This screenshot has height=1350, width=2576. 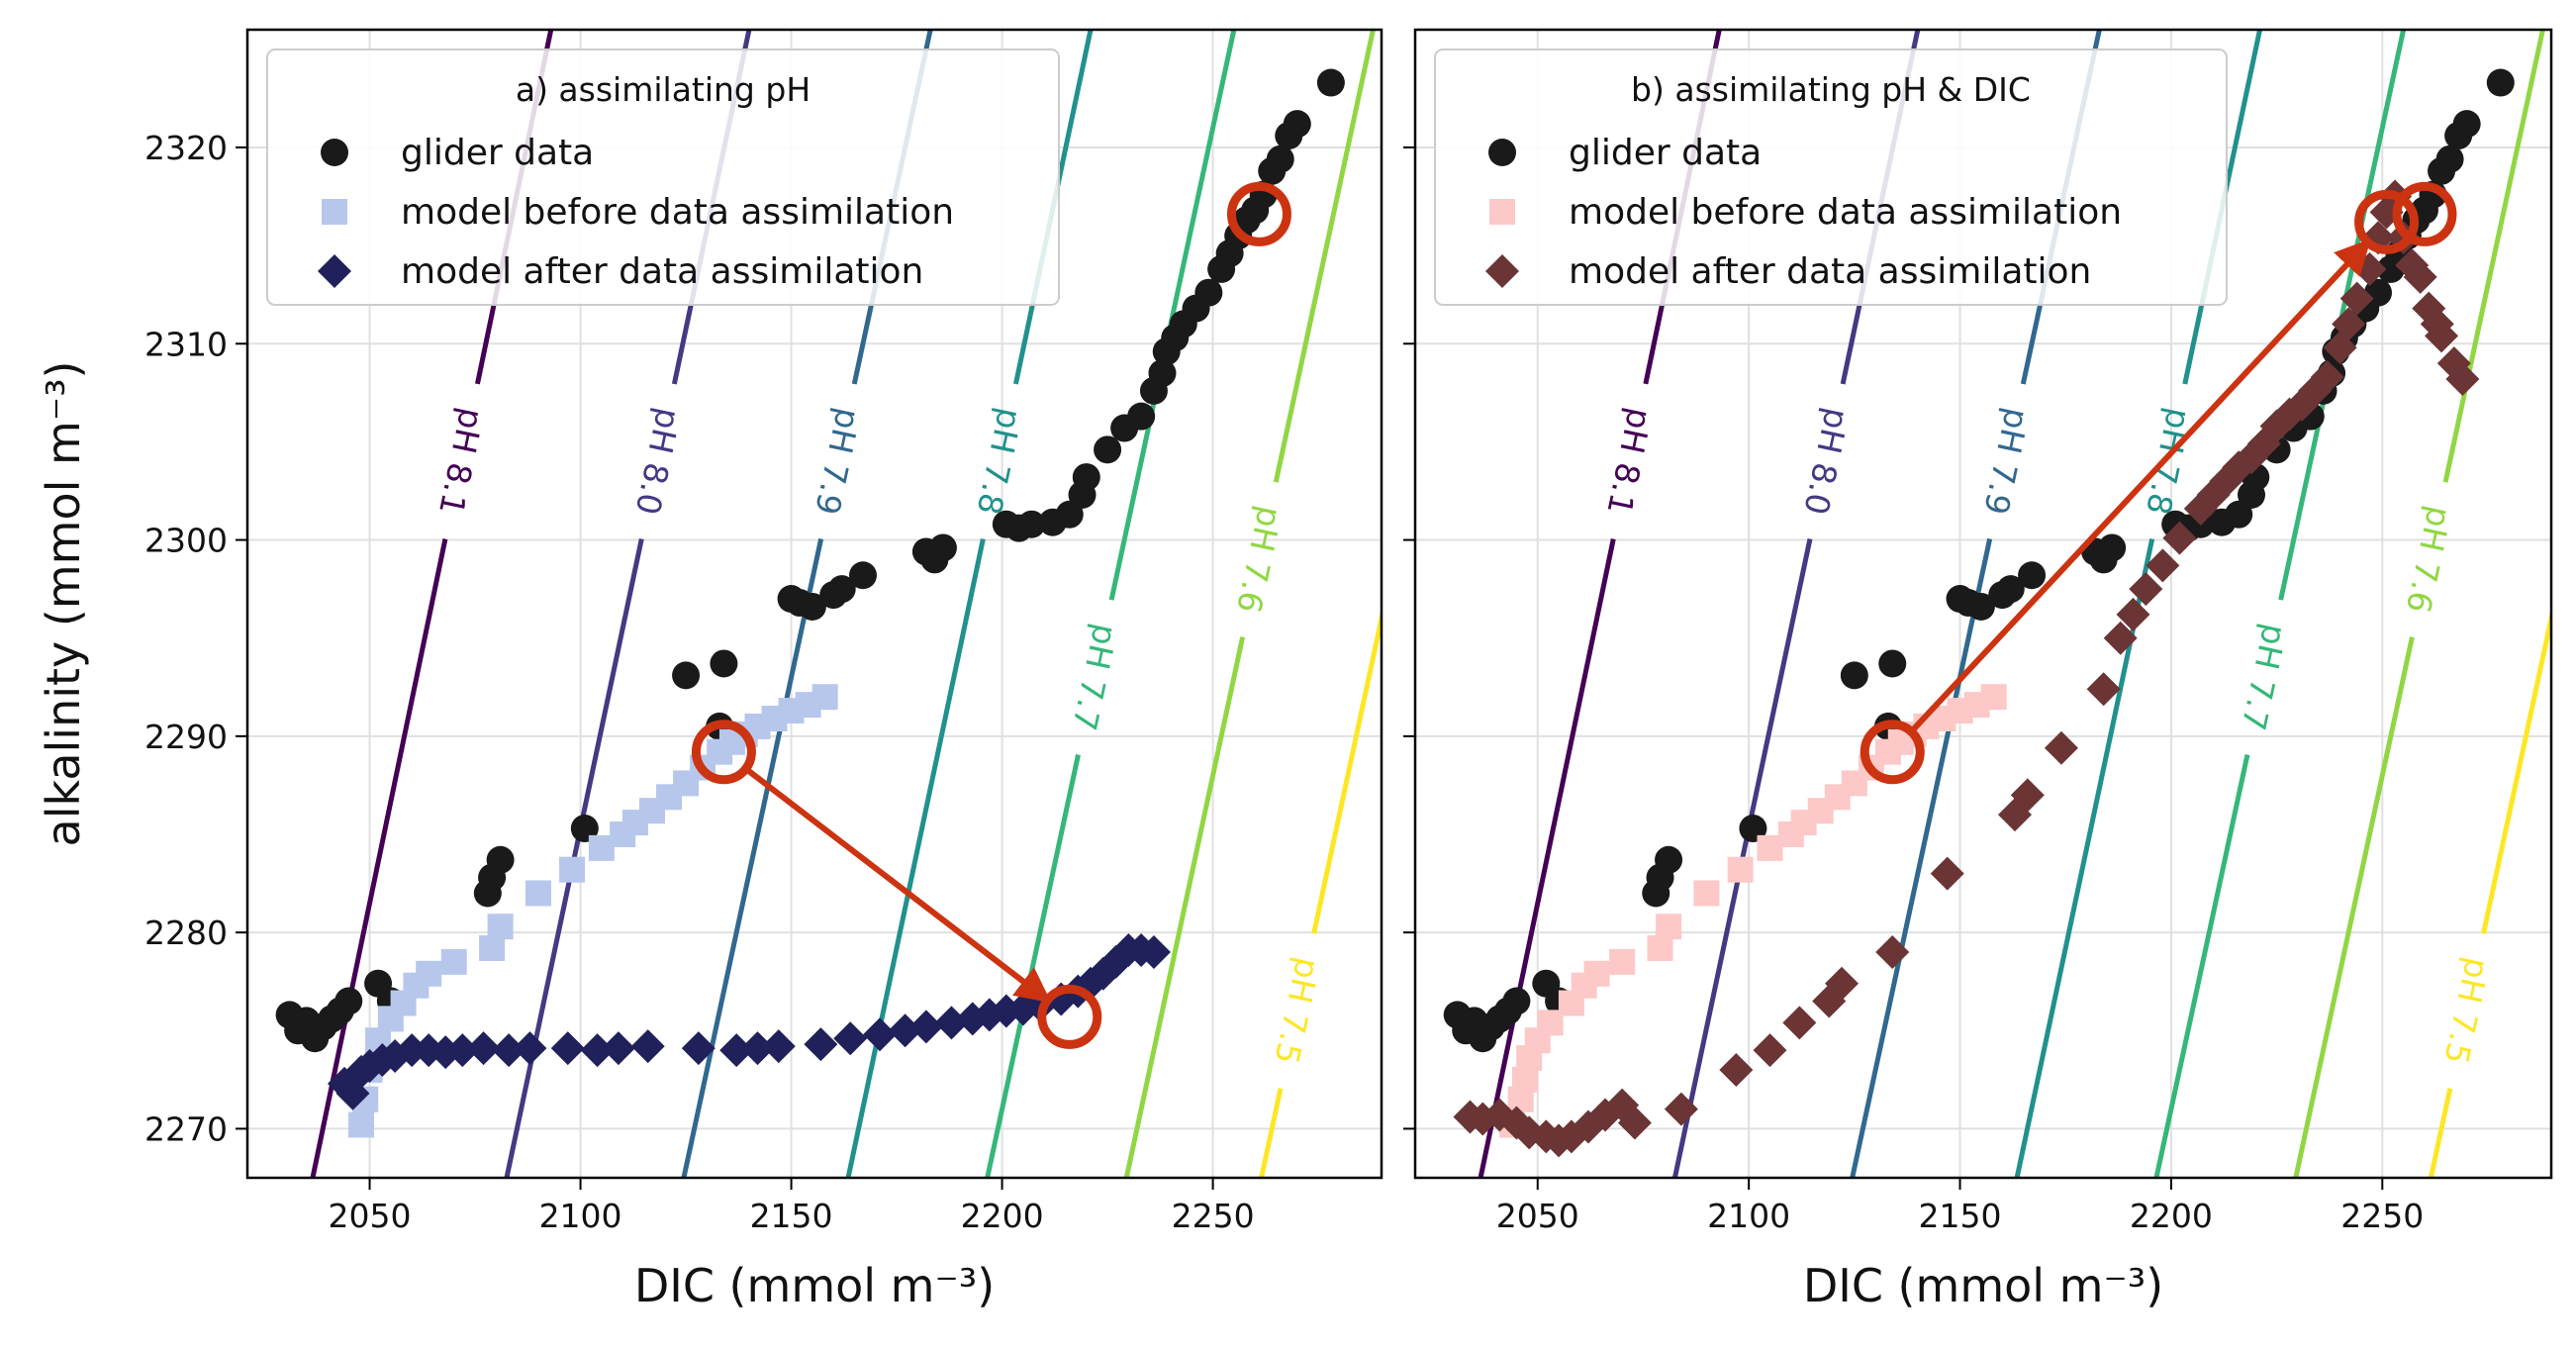 I want to click on y-axis-label: alkalinity (mmol m⁻³), so click(x=63, y=604).